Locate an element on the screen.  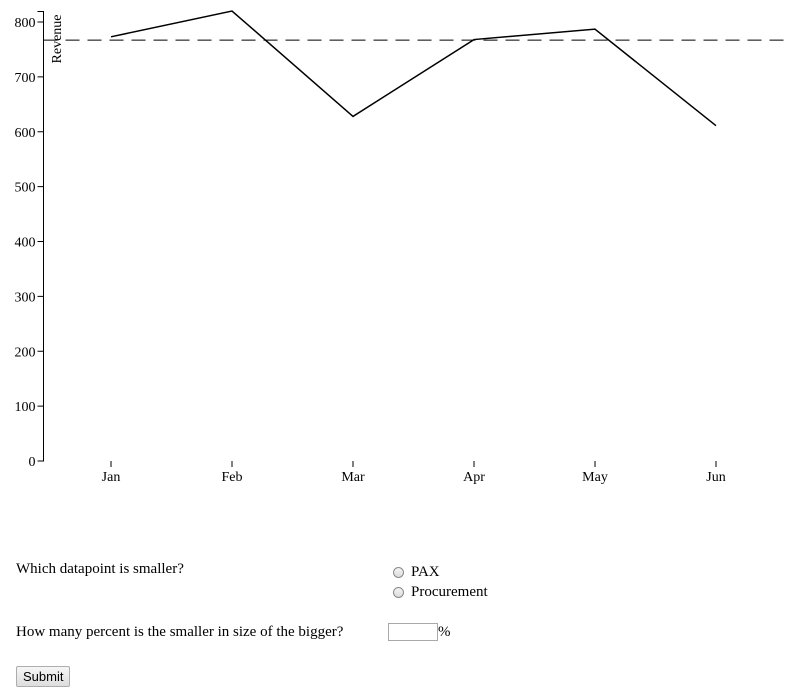
x-tick-label: Jan is located at coordinates (111, 477).